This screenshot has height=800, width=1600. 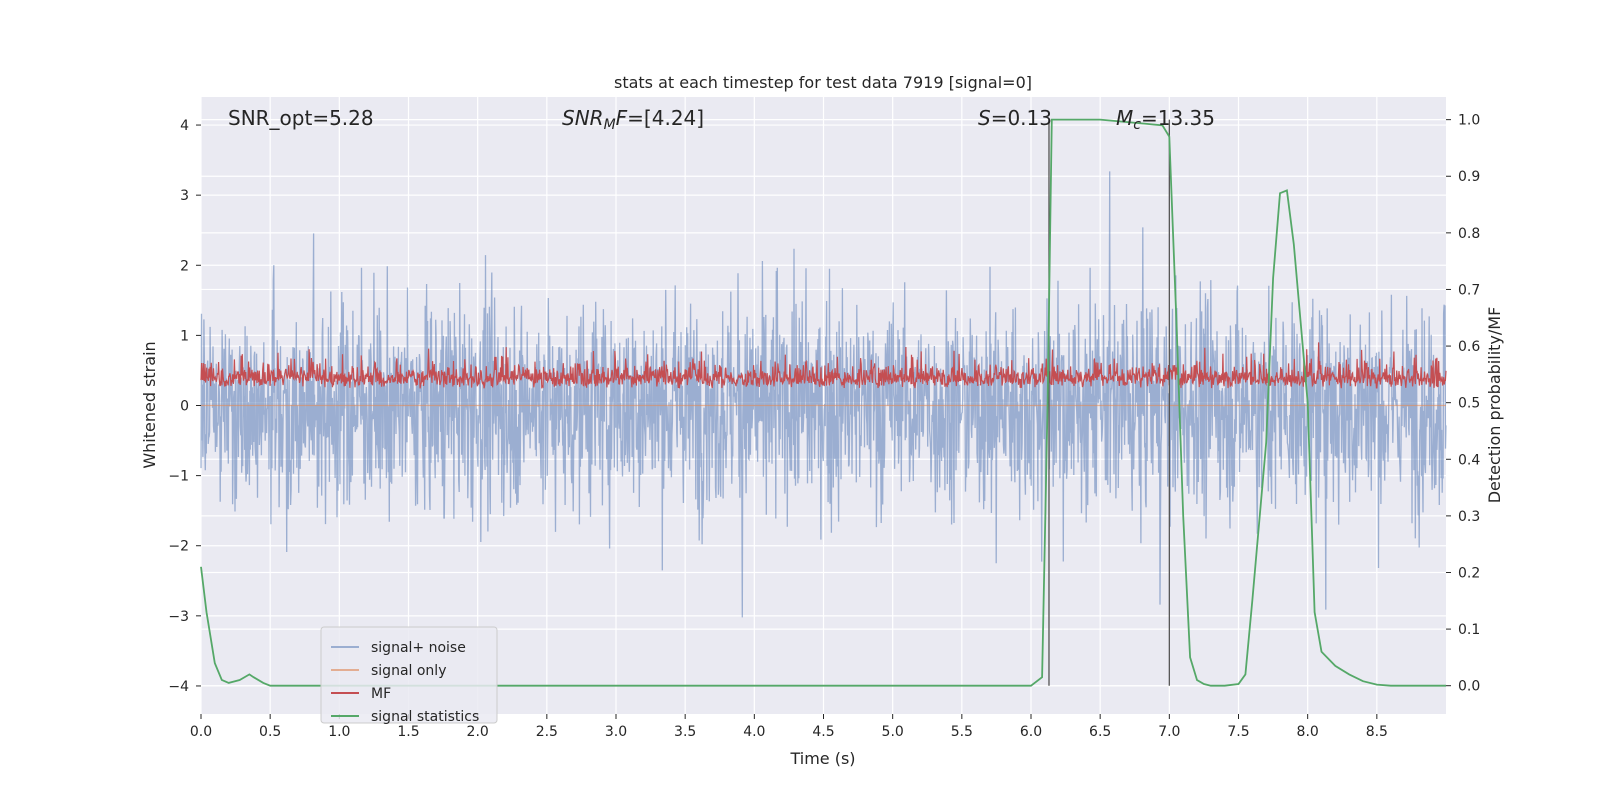 What do you see at coordinates (1469, 687) in the screenshot?
I see `y-right-tick-label: 0.0` at bounding box center [1469, 687].